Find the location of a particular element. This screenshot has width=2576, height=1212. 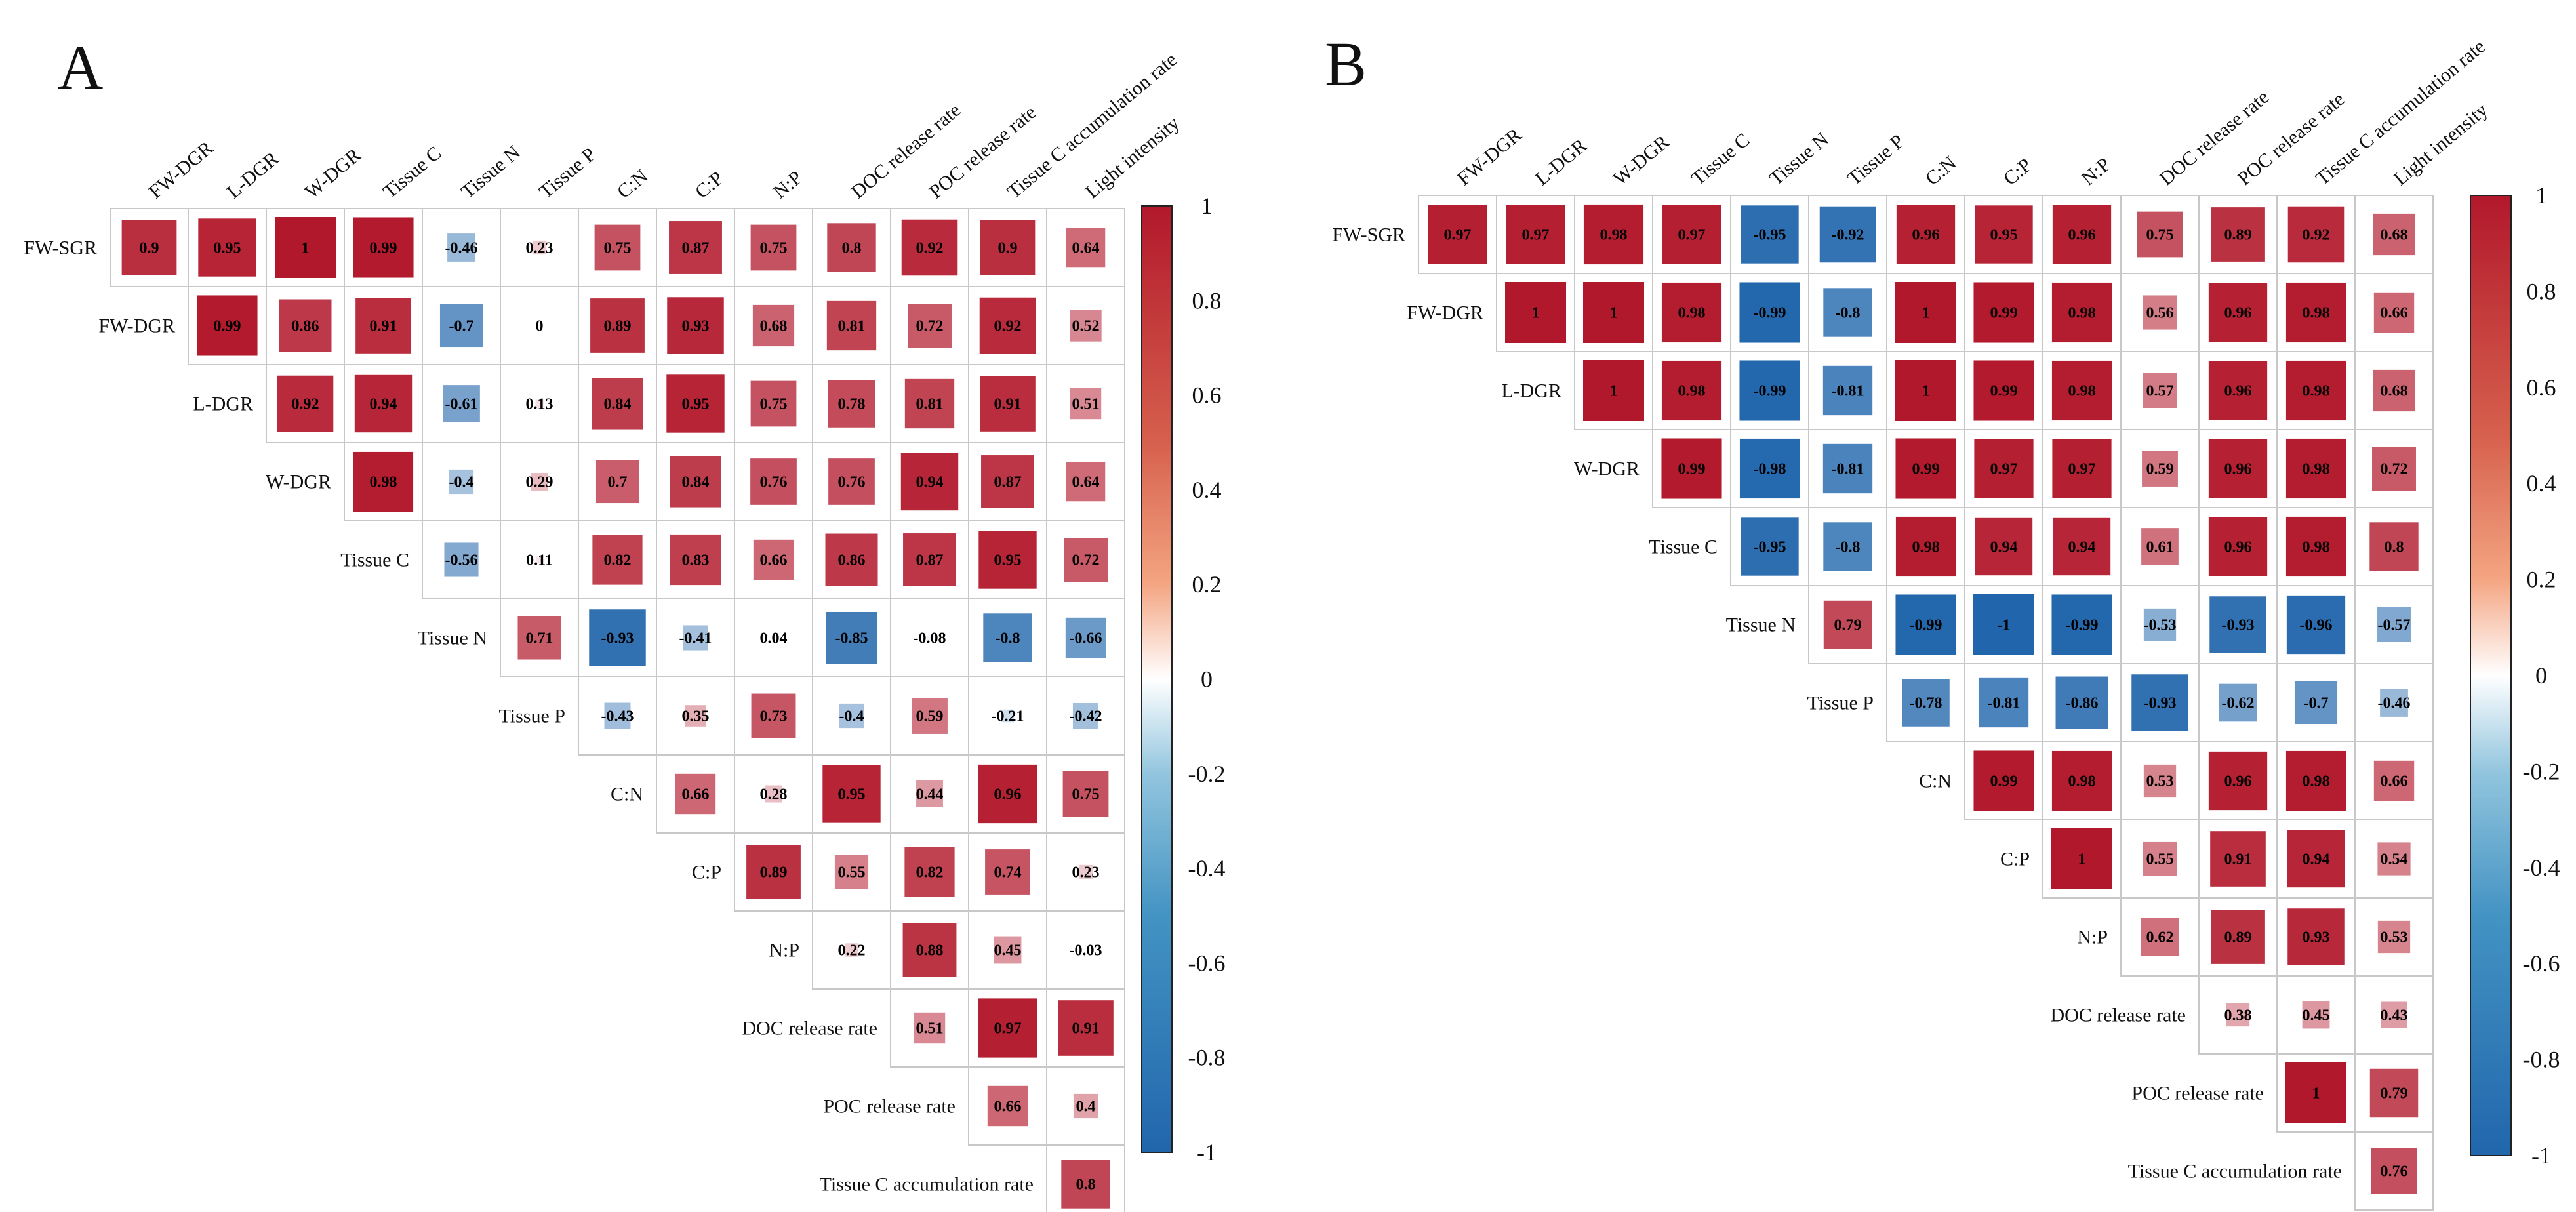

heatmap-value-label: 0.73 is located at coordinates (774, 717).